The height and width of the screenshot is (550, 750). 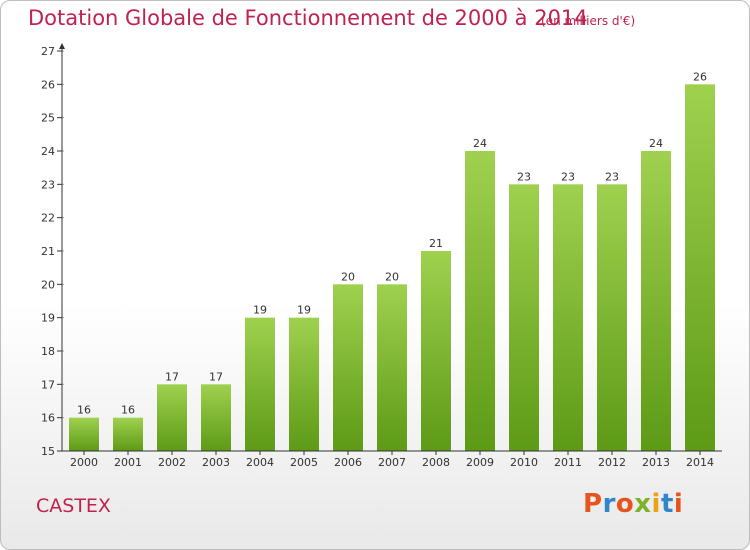 What do you see at coordinates (260, 310) in the screenshot?
I see `data-label-2004: 19` at bounding box center [260, 310].